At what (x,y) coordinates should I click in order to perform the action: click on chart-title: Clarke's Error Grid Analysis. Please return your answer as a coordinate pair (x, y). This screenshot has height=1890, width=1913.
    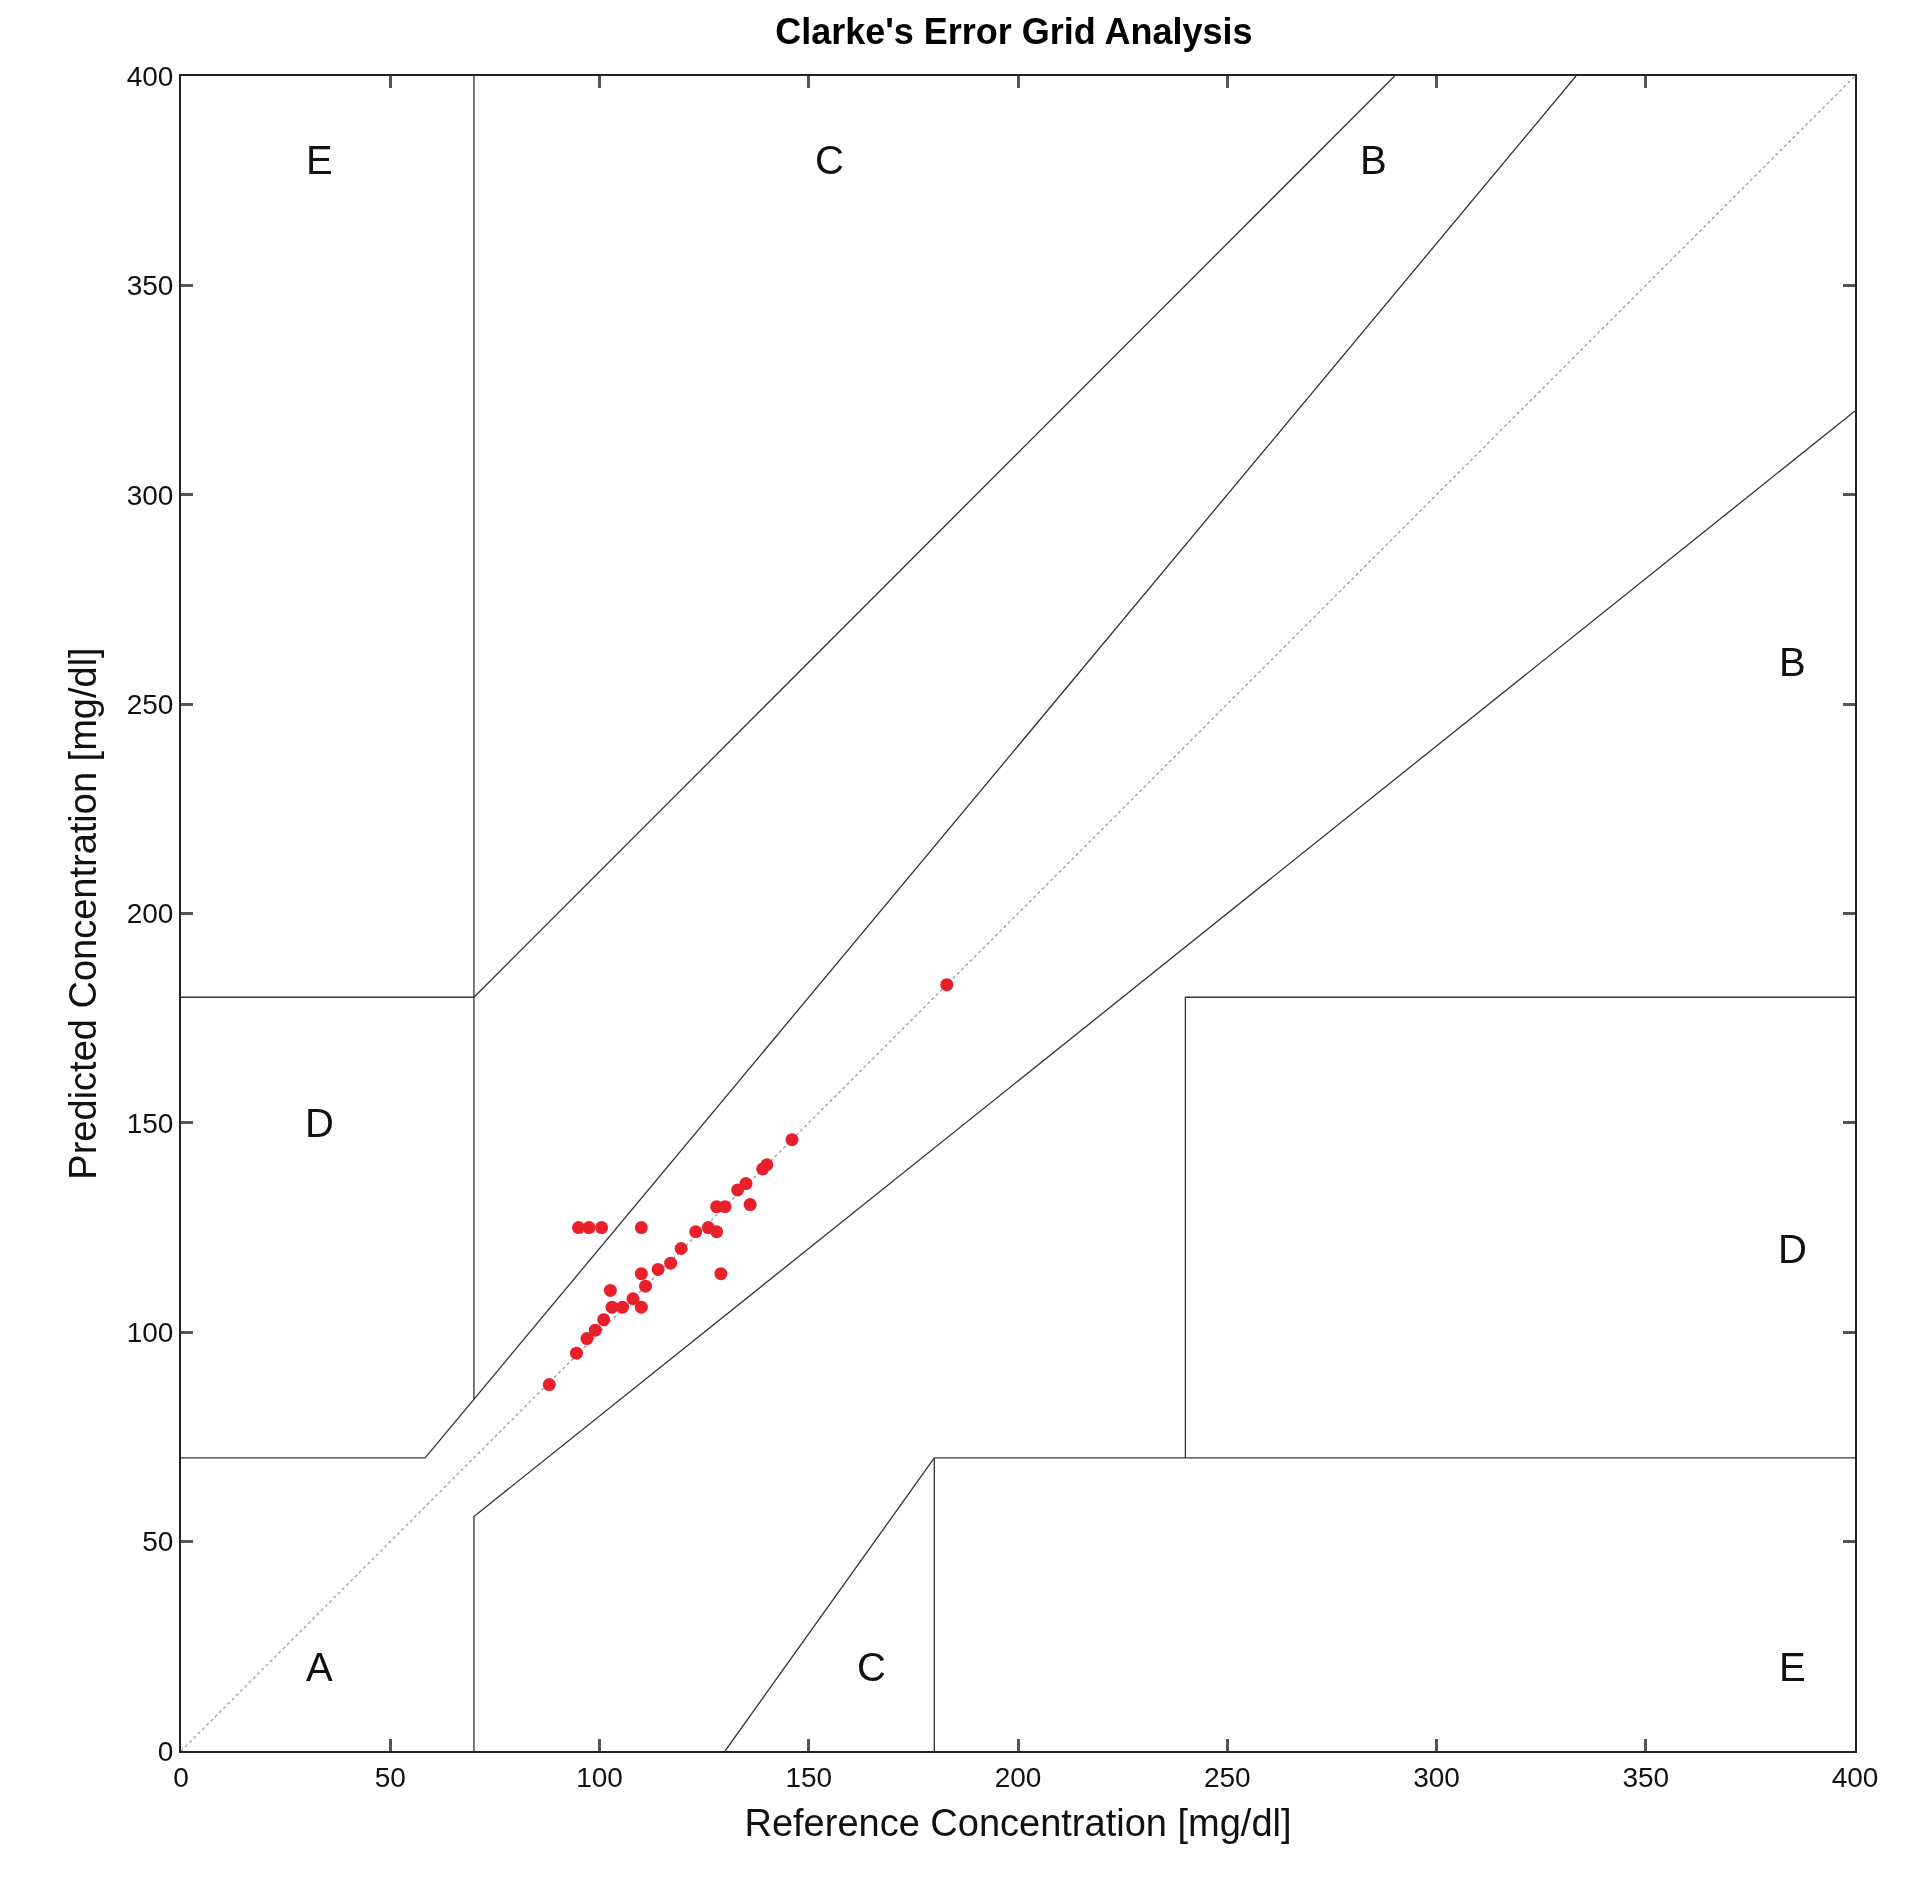
    Looking at the image, I should click on (1014, 32).